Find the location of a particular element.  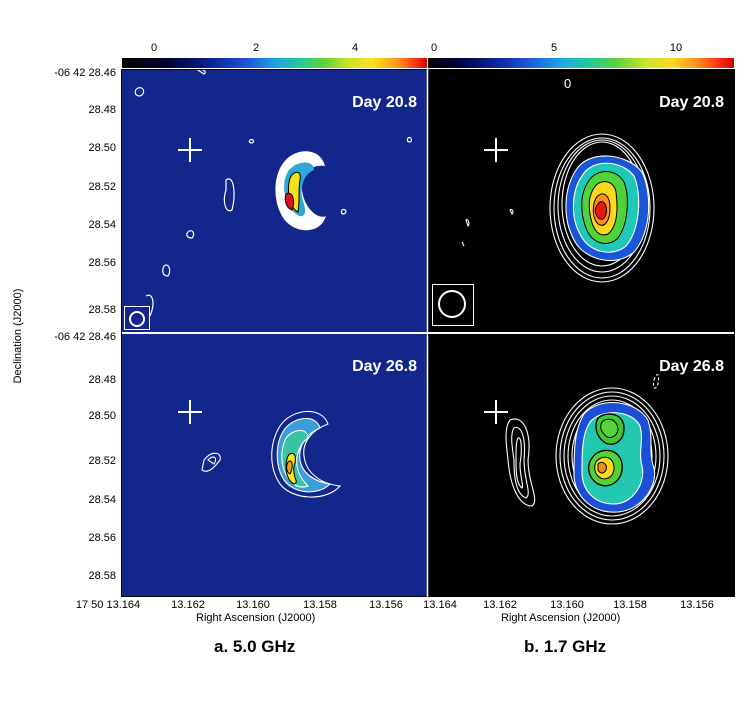

image-panel-5ghz-day26: Day 26.8 is located at coordinates (274, 465).